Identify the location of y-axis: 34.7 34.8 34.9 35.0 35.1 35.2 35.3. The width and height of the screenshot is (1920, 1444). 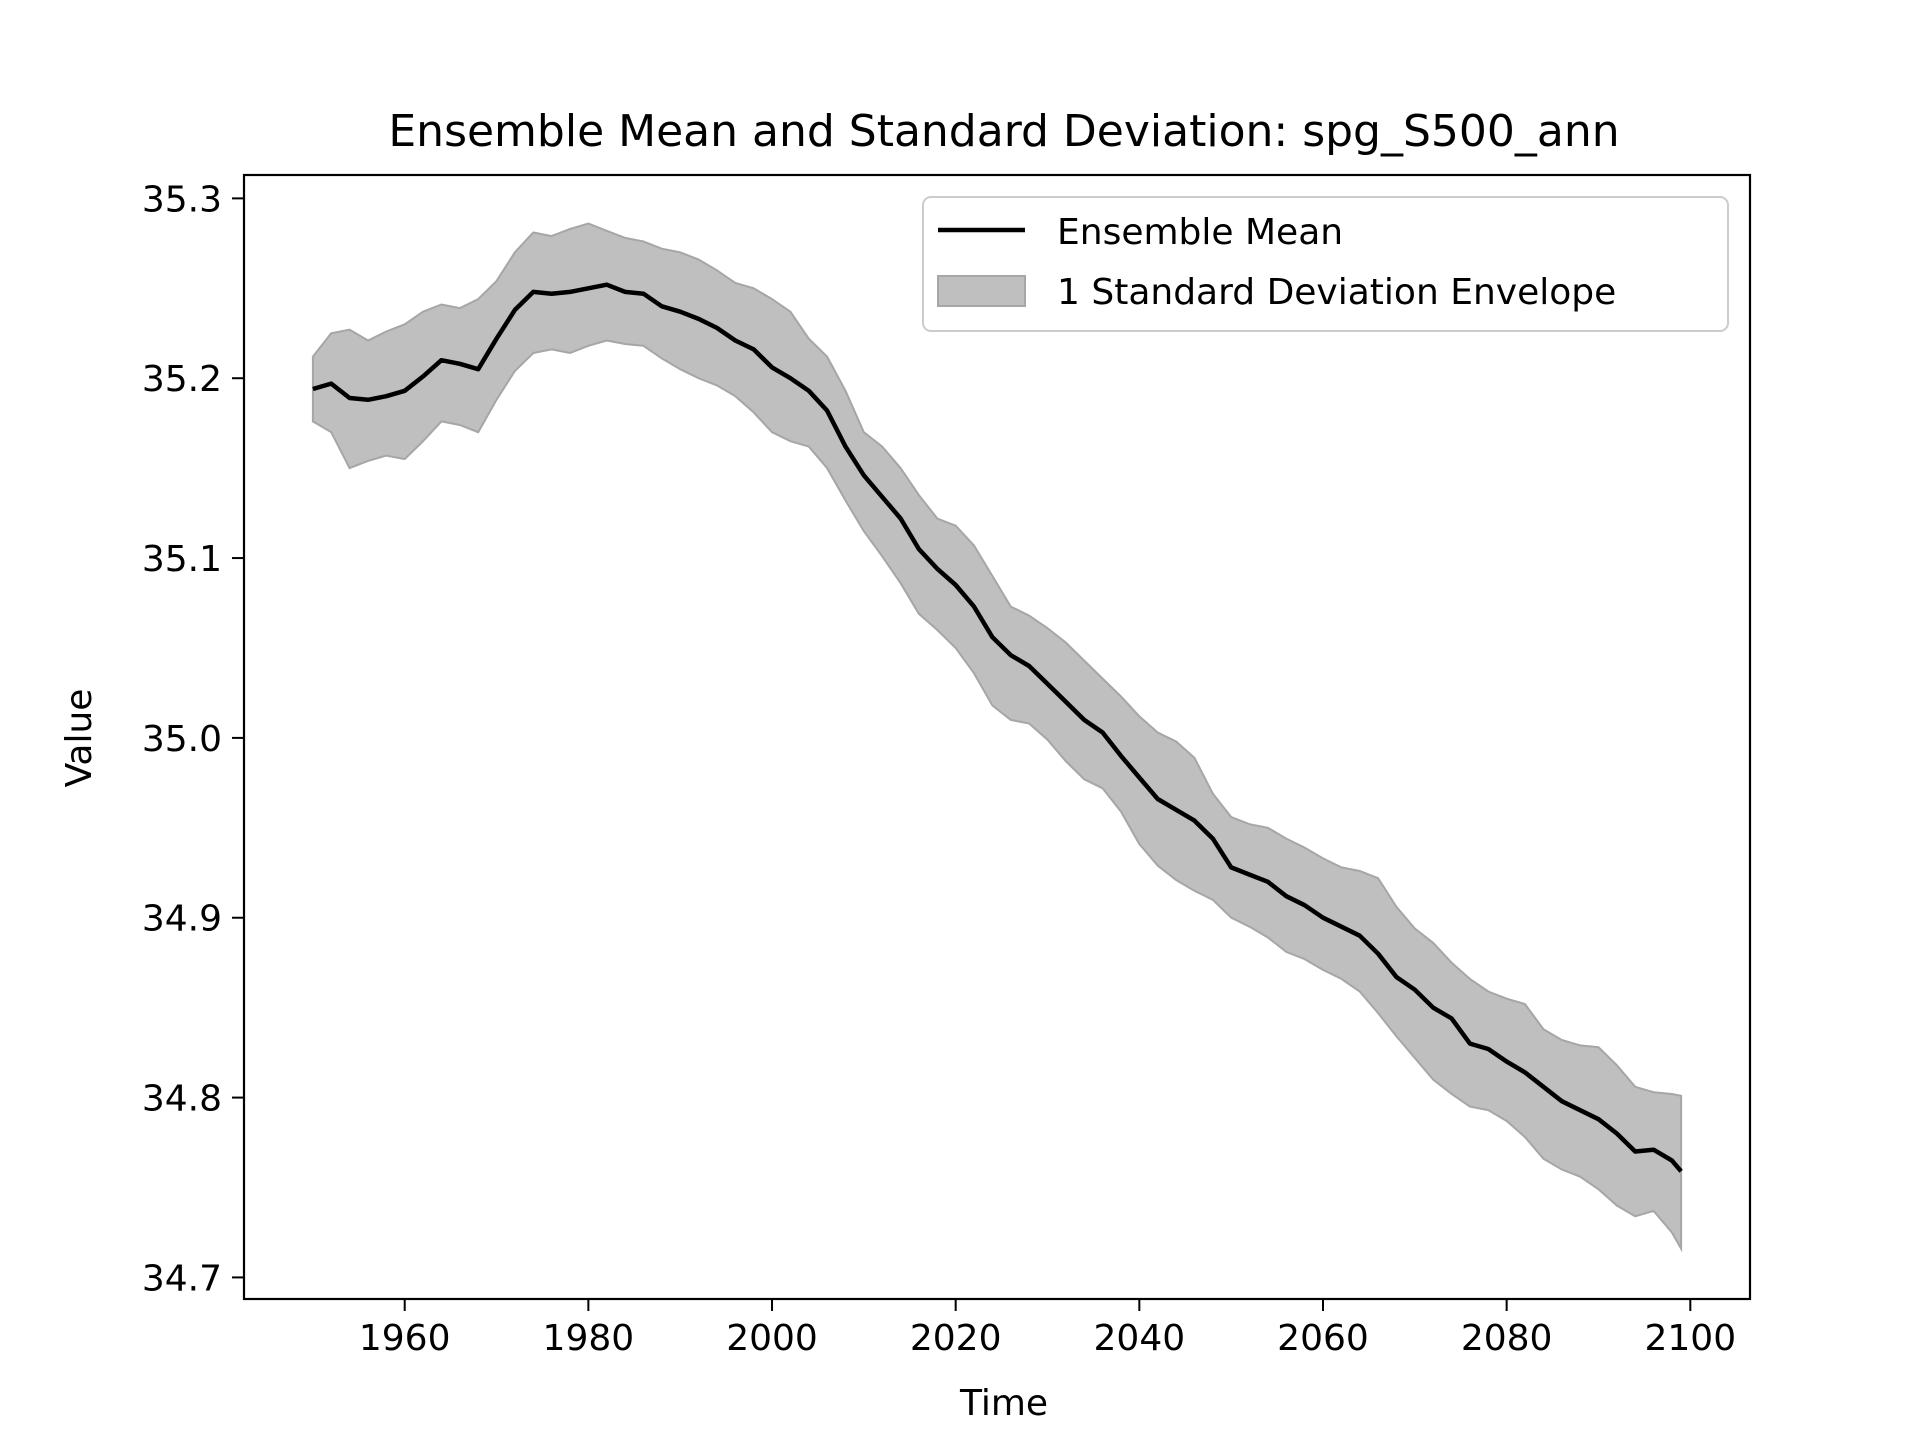
(193, 739).